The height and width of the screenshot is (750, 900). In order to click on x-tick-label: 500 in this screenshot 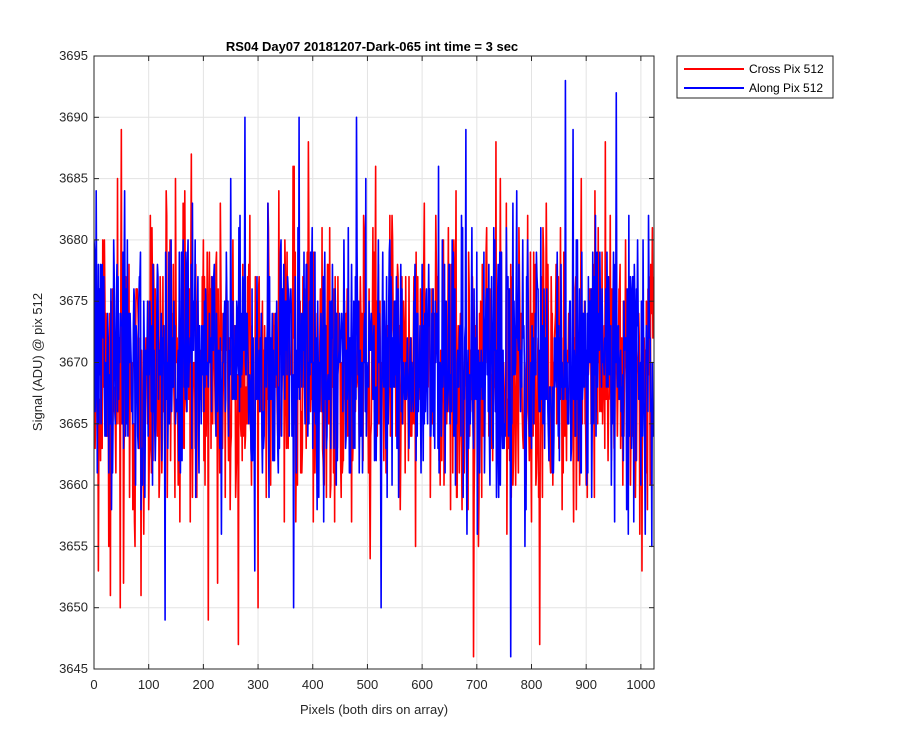, I will do `click(368, 684)`.